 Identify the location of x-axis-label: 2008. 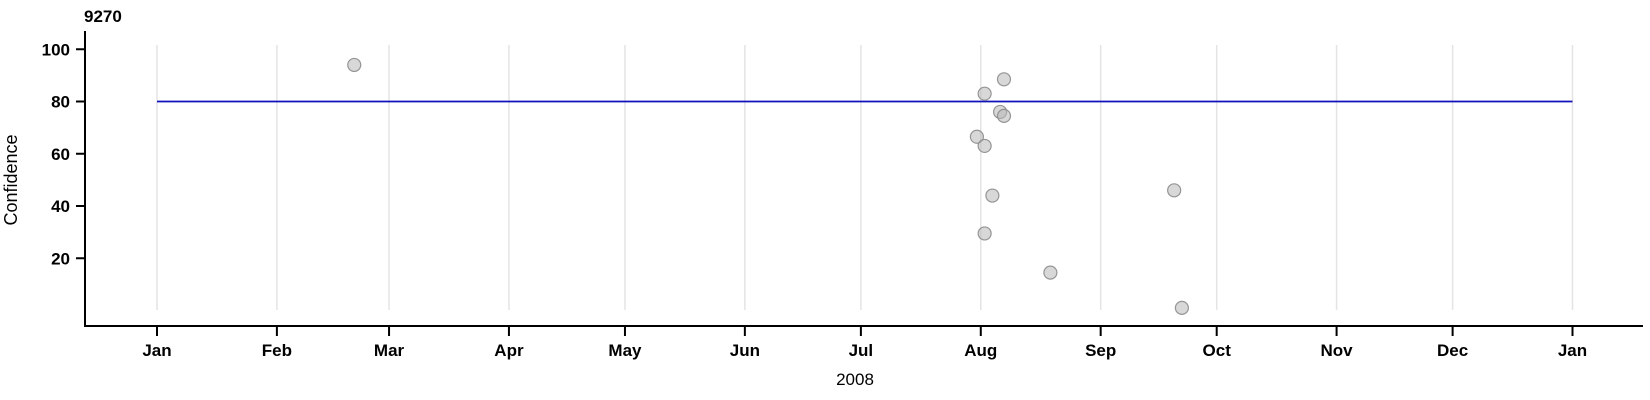
(855, 379).